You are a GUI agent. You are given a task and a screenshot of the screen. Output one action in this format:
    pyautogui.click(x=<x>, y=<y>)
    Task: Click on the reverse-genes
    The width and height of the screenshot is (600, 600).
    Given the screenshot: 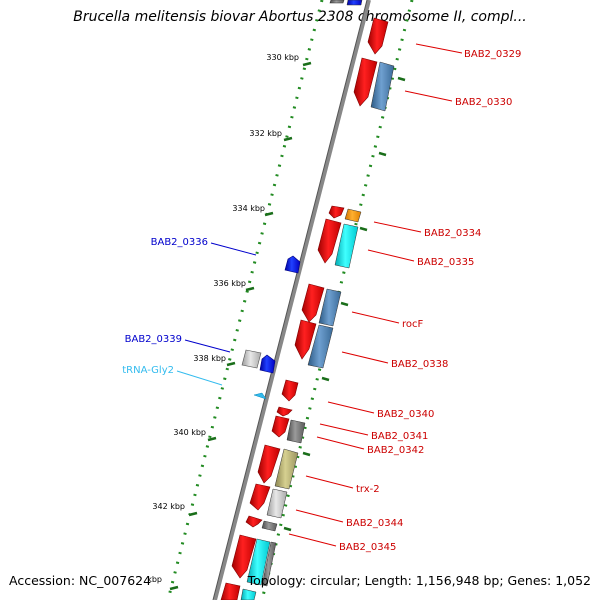 What is the action you would take?
    pyautogui.click(x=293, y=187)
    